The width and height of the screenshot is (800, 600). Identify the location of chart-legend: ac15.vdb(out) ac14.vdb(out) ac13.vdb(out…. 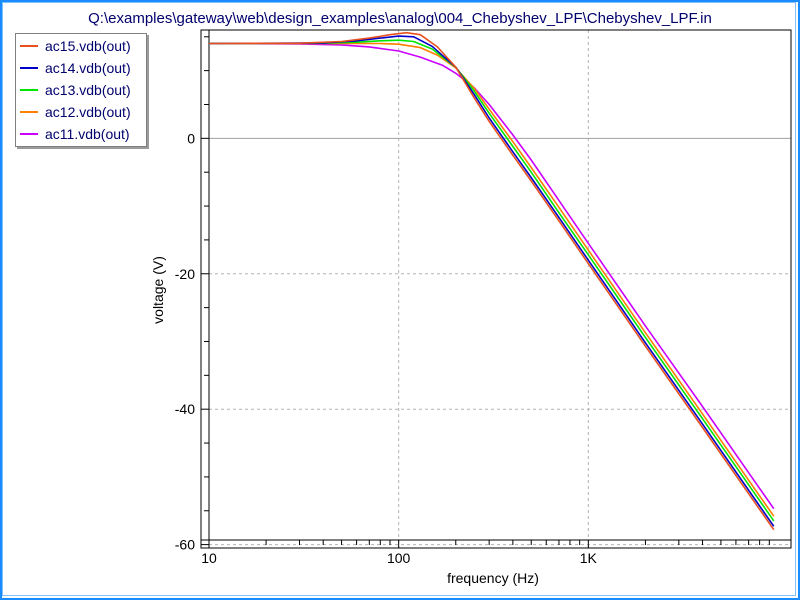
(81, 90).